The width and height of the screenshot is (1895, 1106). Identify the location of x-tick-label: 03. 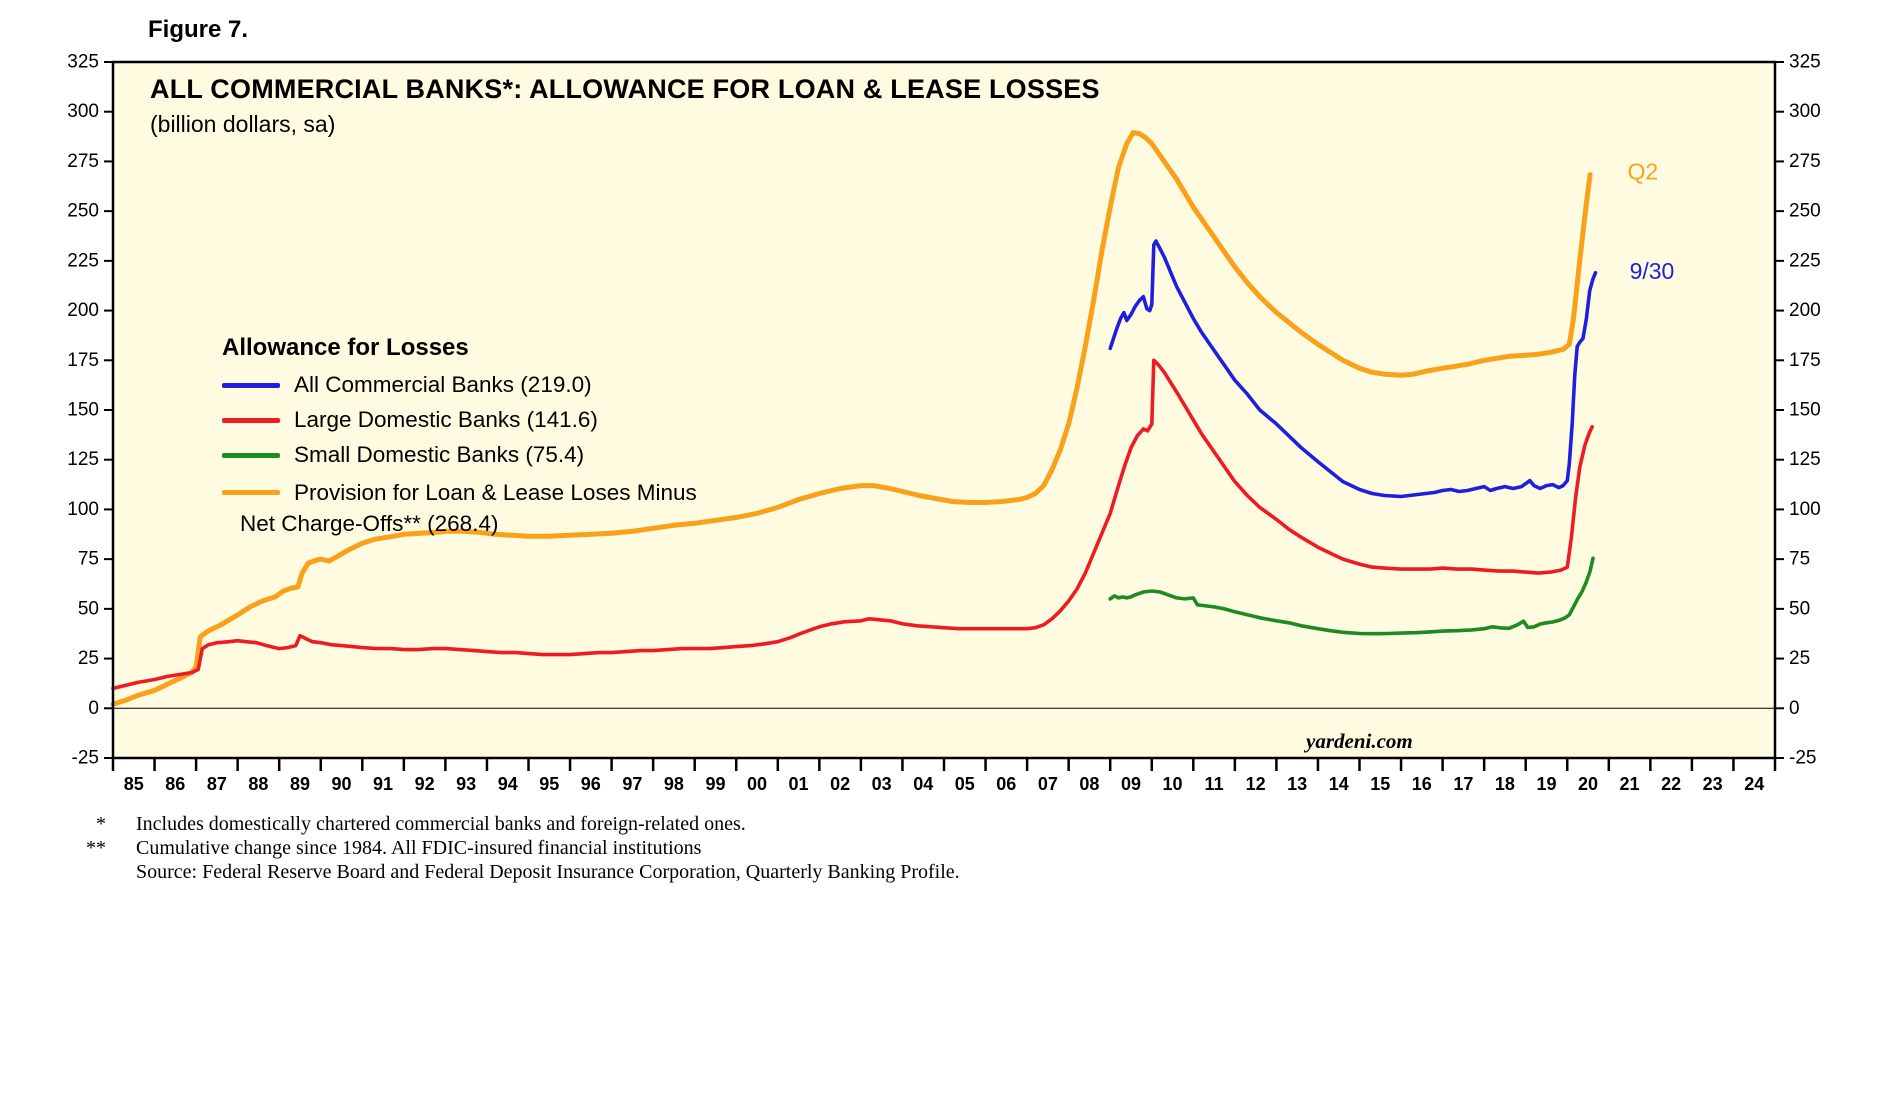
(882, 784).